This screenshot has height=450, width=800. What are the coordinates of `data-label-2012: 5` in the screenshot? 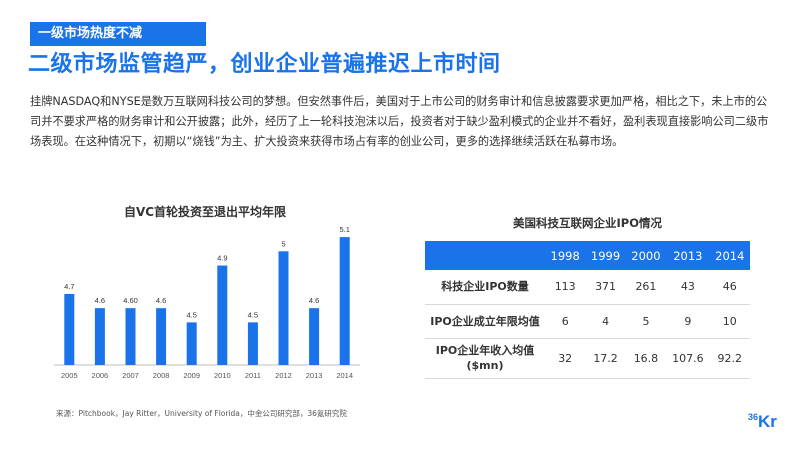 It's located at (283, 243).